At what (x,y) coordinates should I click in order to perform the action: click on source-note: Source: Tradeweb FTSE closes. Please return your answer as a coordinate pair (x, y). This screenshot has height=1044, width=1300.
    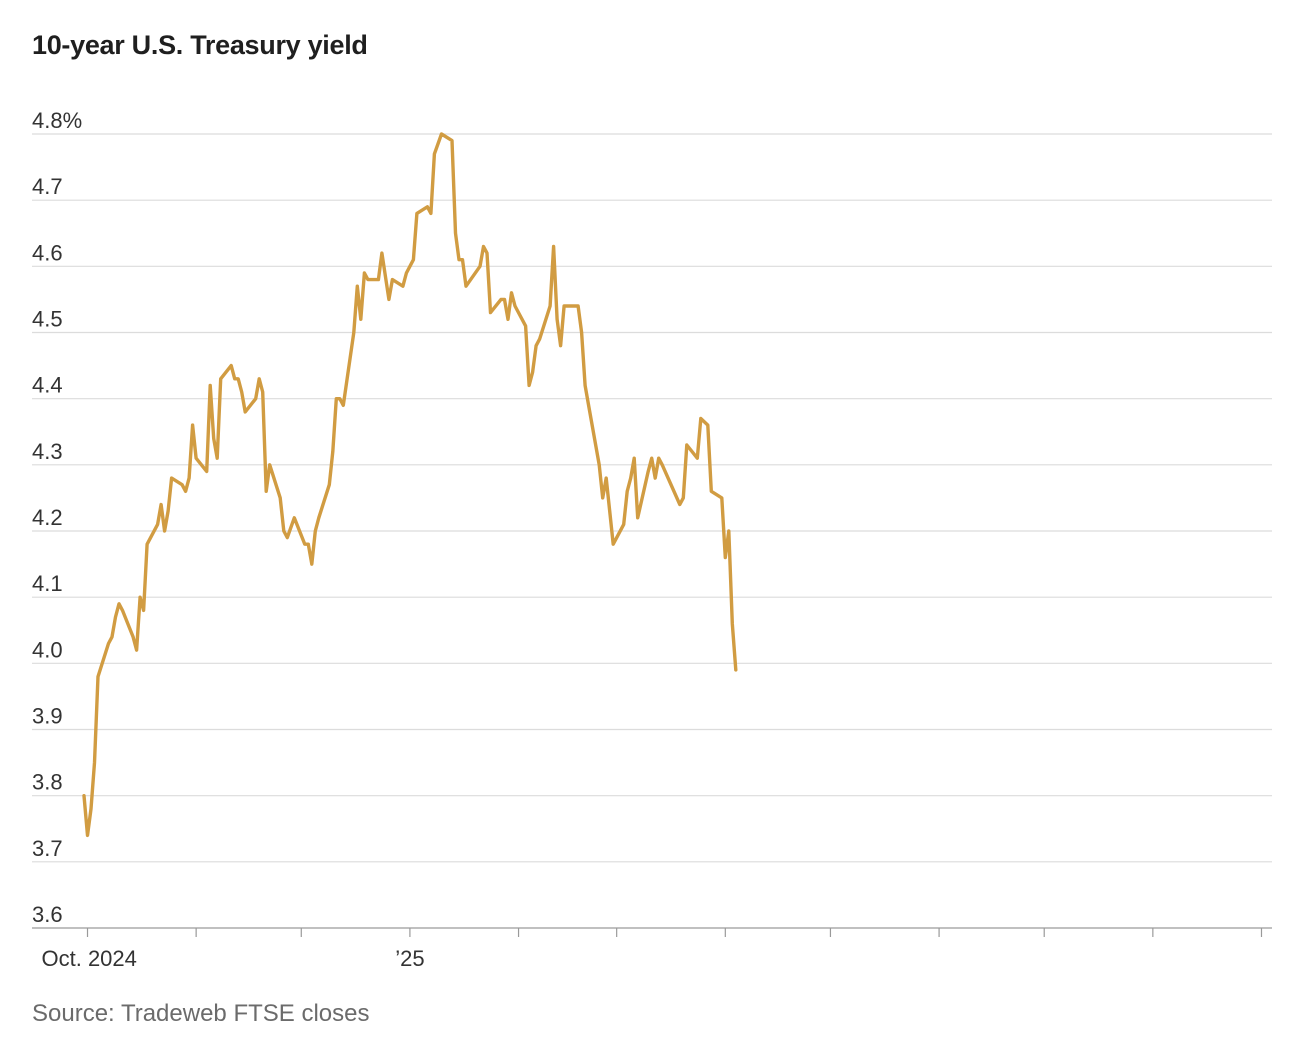
    Looking at the image, I should click on (201, 1013).